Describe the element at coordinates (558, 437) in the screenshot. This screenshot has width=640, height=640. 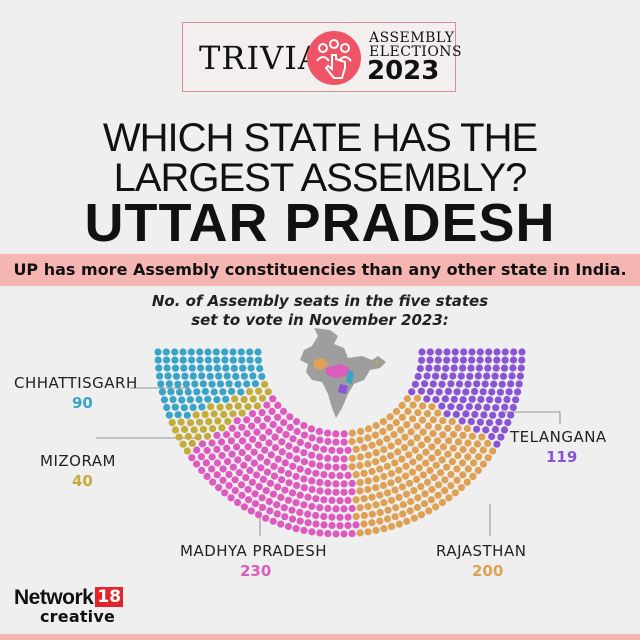
I see `label-telangana: TELANGANA` at that location.